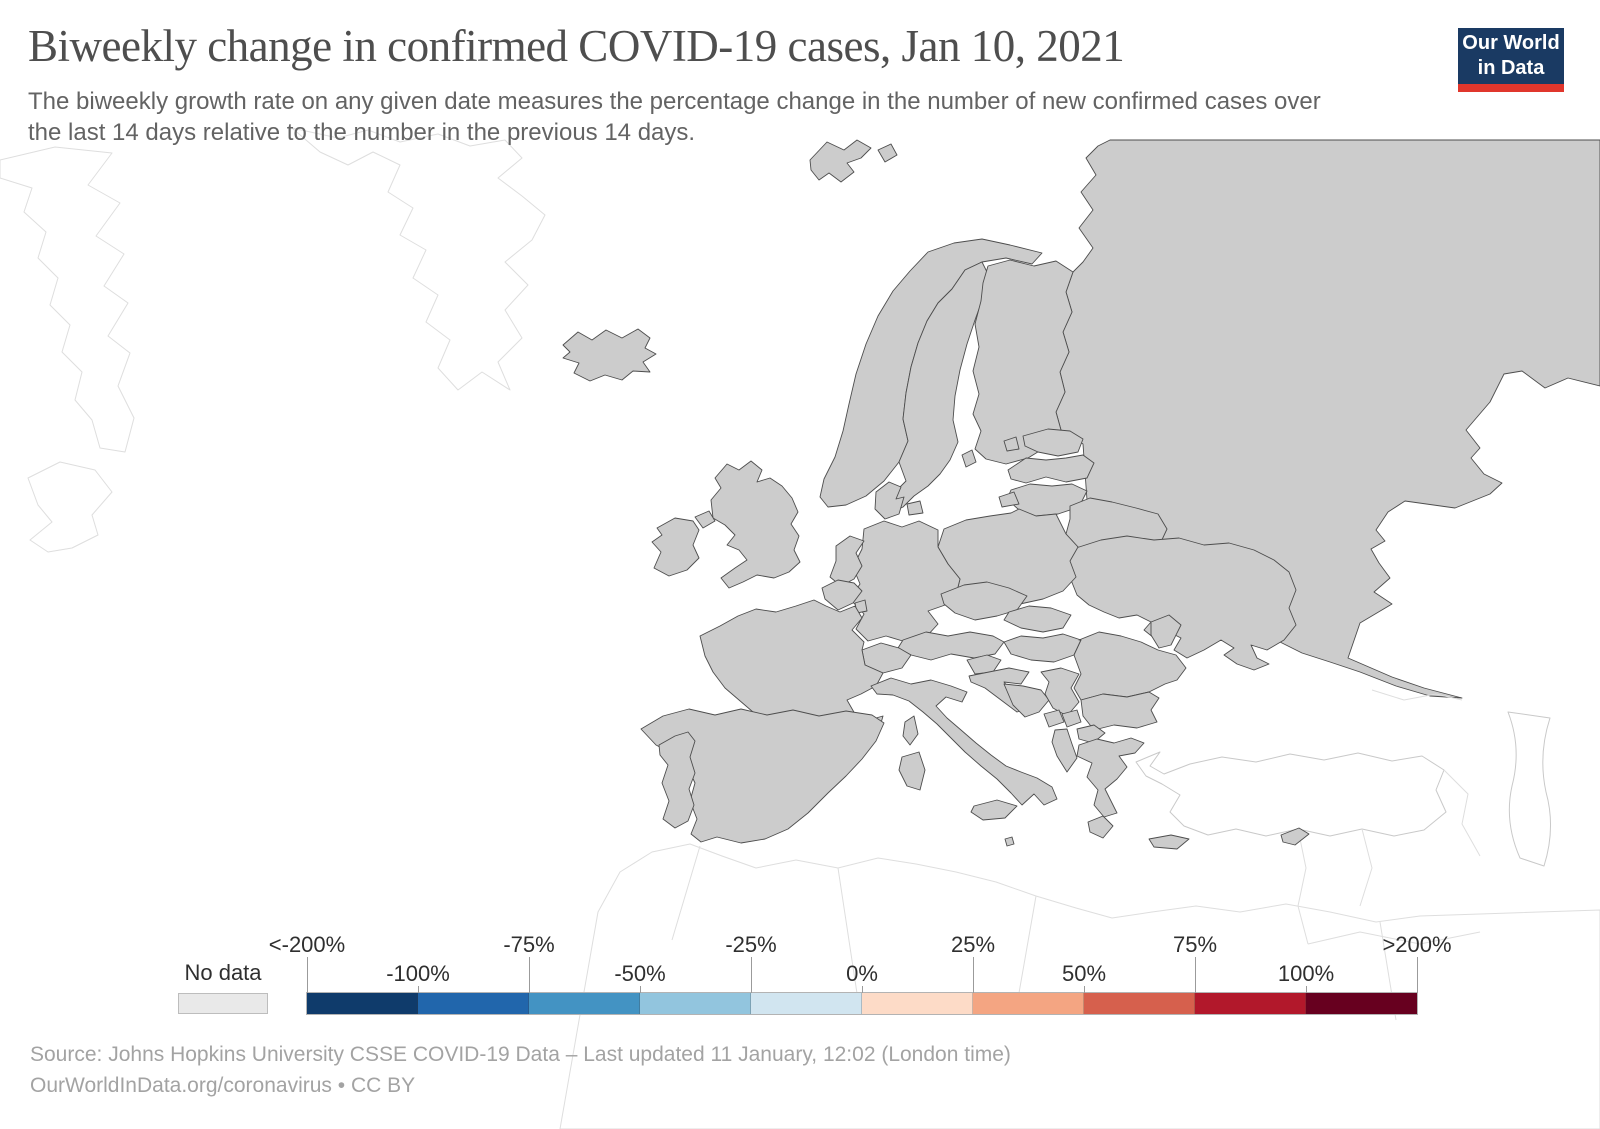  What do you see at coordinates (1034, 933) in the screenshot?
I see `africa-borders` at bounding box center [1034, 933].